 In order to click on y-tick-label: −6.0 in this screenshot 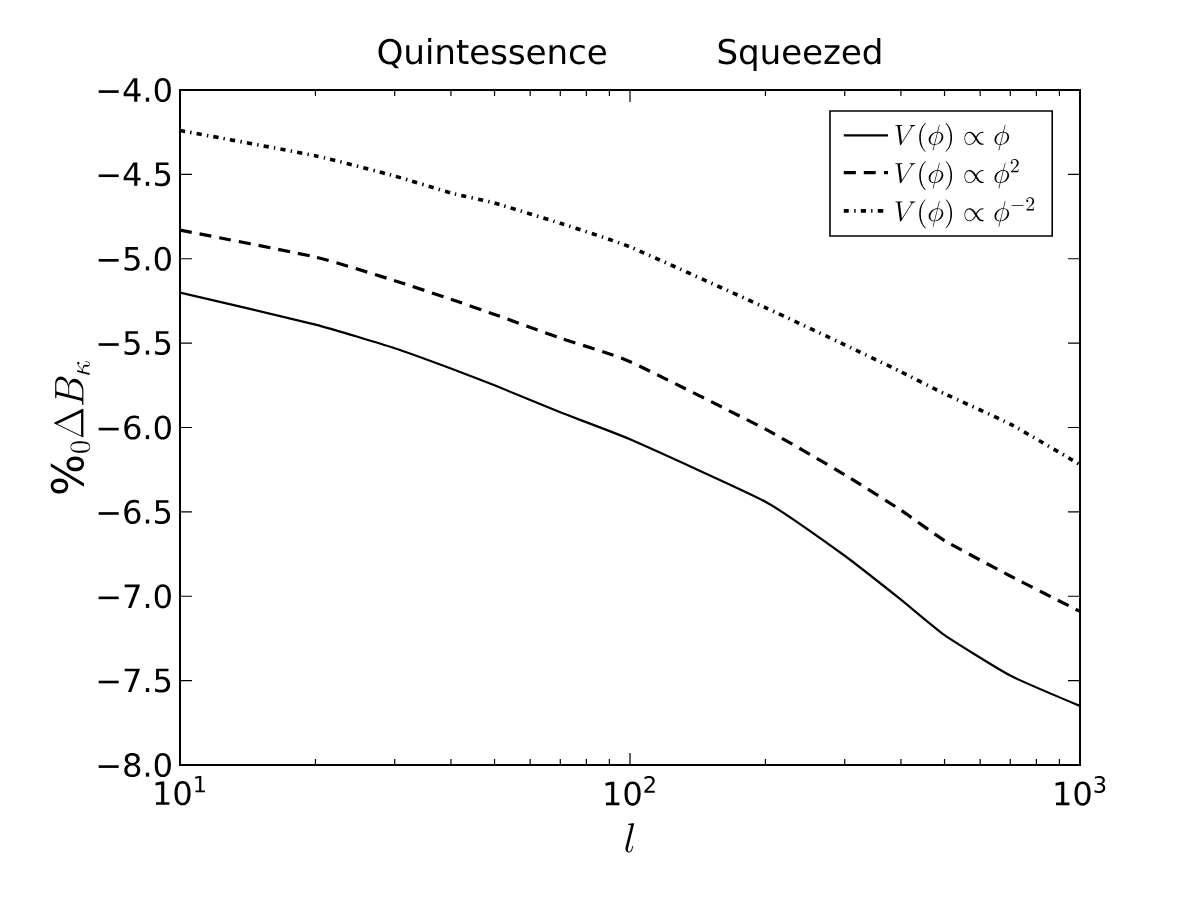, I will do `click(134, 427)`.